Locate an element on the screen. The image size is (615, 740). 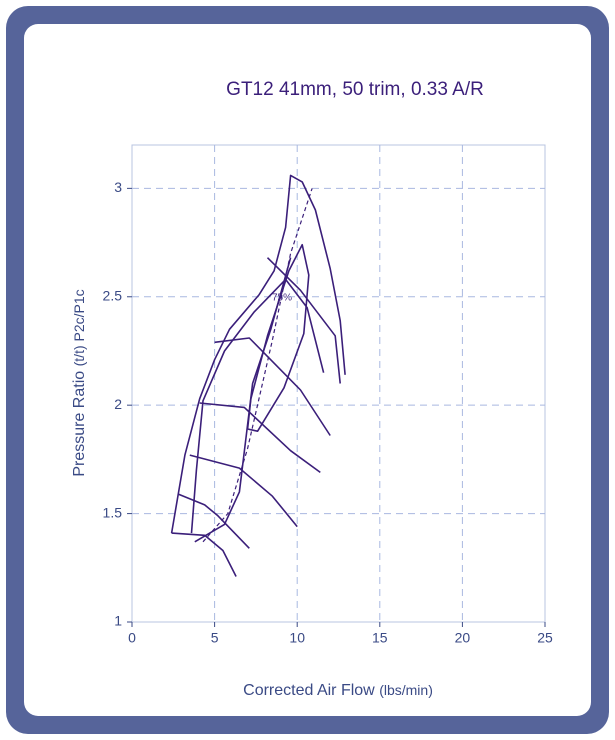
x-axis-label: Corrected Air Flow (lbs/min) is located at coordinates (338, 691).